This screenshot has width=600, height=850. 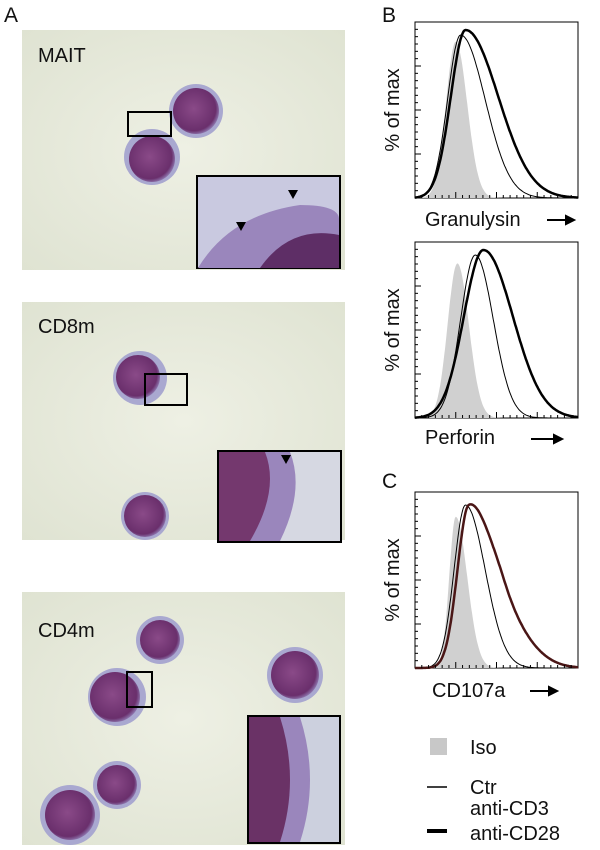 I want to click on plot-frame, so click(x=496, y=580).